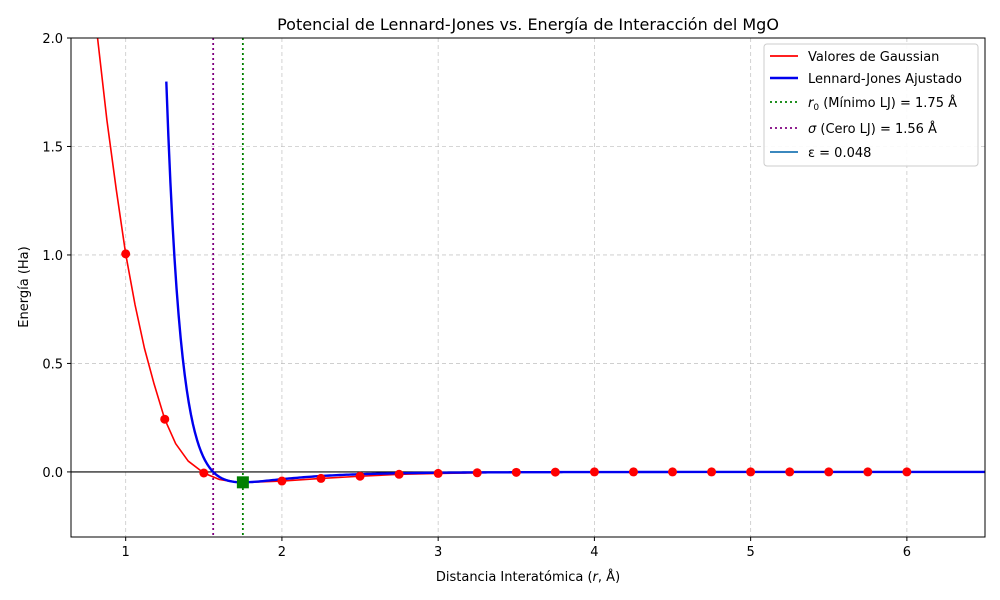  What do you see at coordinates (24, 286) in the screenshot?
I see `y-axis-label: Energía (Ha)` at bounding box center [24, 286].